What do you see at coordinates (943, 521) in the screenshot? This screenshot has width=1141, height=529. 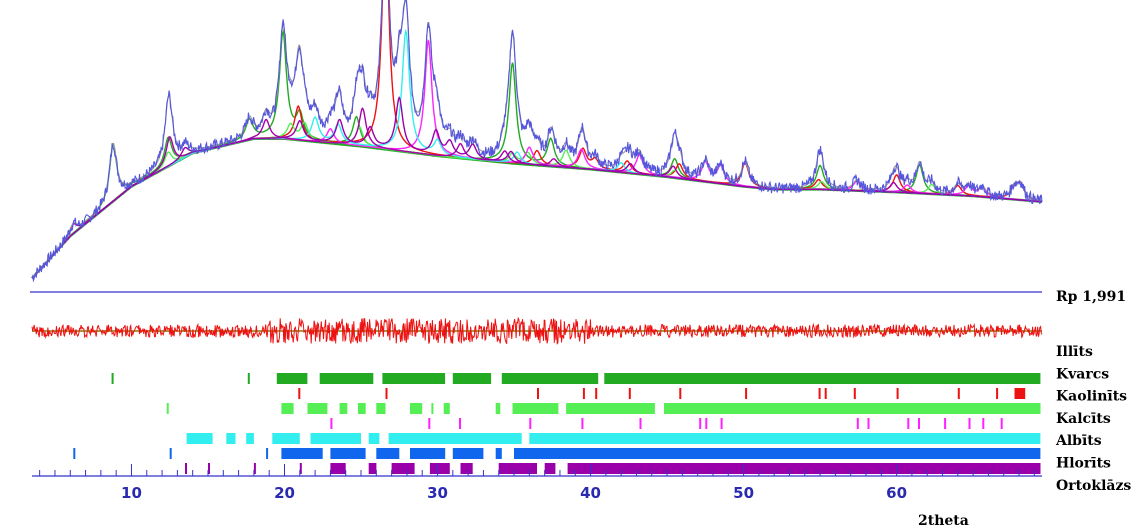 I see `x-axis-label: 2theta` at bounding box center [943, 521].